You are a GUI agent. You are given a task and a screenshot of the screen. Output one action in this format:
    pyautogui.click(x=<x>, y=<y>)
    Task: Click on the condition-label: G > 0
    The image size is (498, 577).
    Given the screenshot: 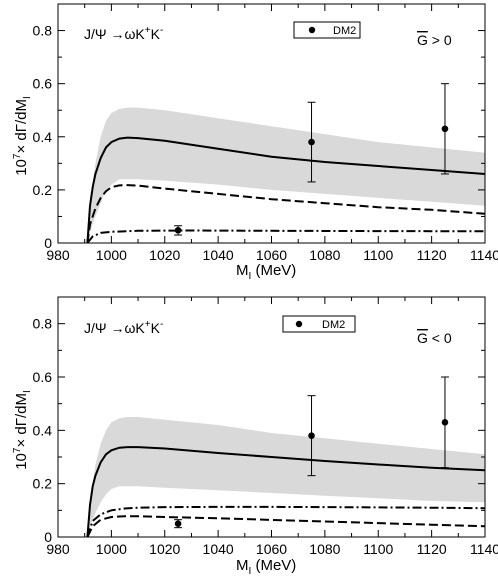 What is the action you would take?
    pyautogui.click(x=434, y=40)
    